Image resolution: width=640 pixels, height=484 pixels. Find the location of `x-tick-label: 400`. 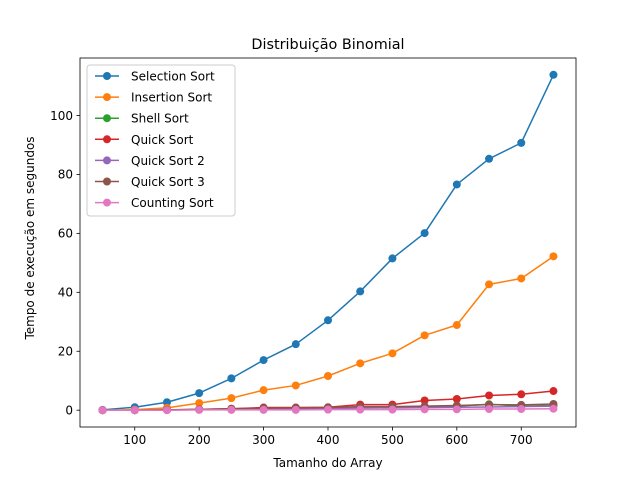

x-tick-label: 400 is located at coordinates (328, 440).